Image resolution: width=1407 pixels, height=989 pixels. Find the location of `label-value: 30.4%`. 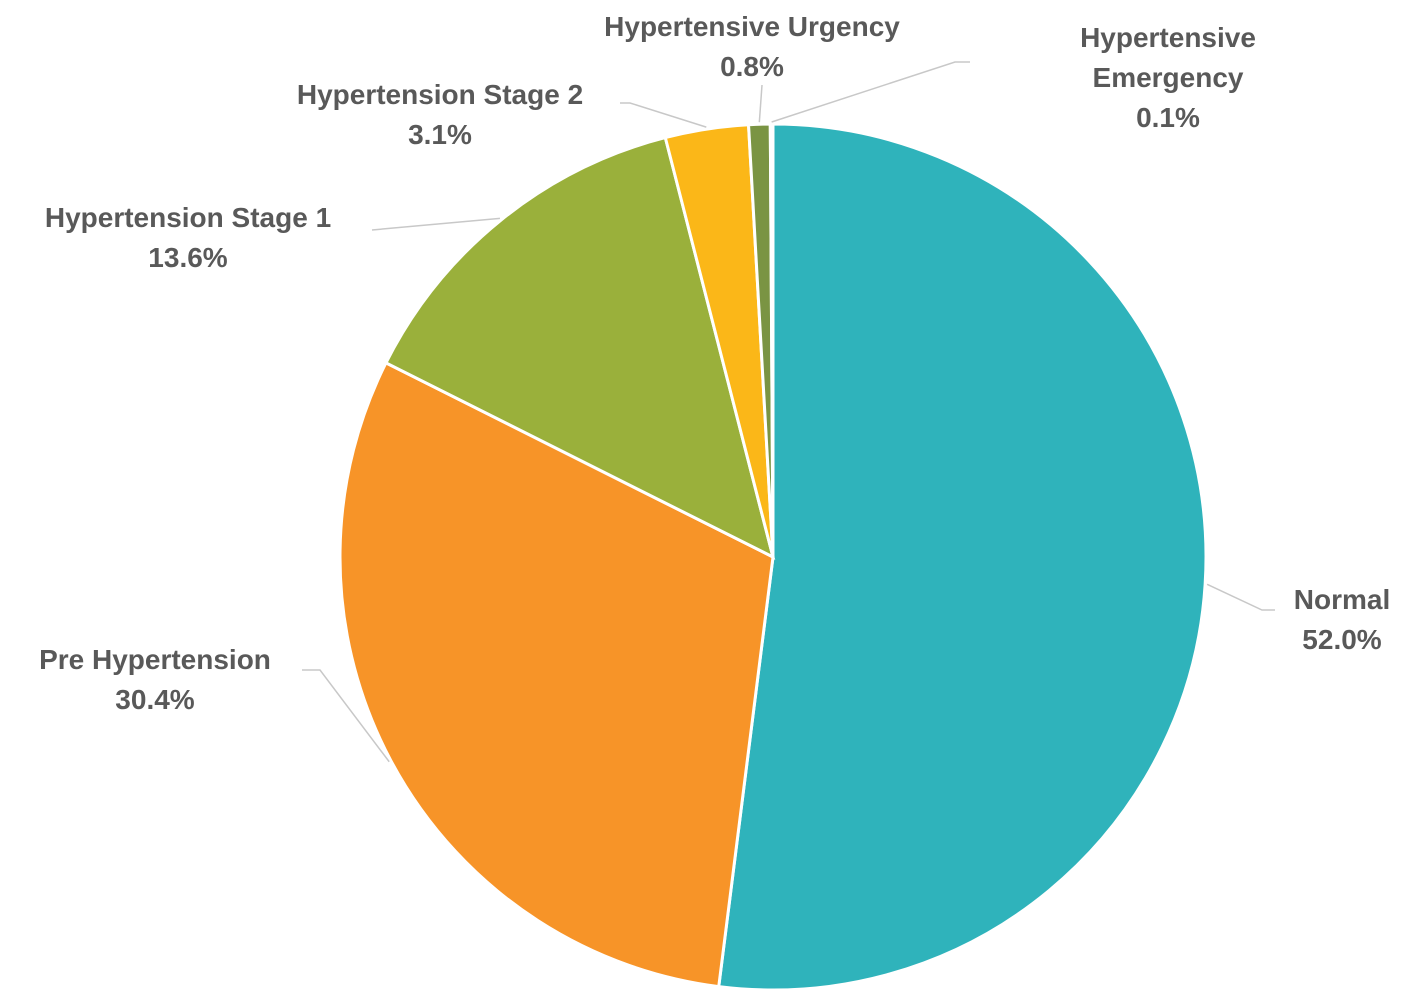

label-value: 30.4% is located at coordinates (155, 699).